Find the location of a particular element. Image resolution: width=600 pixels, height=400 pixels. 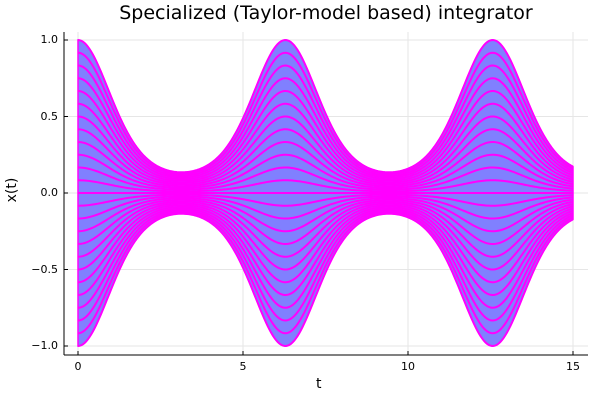

y-tick-label: 1.0 is located at coordinates (49, 39).